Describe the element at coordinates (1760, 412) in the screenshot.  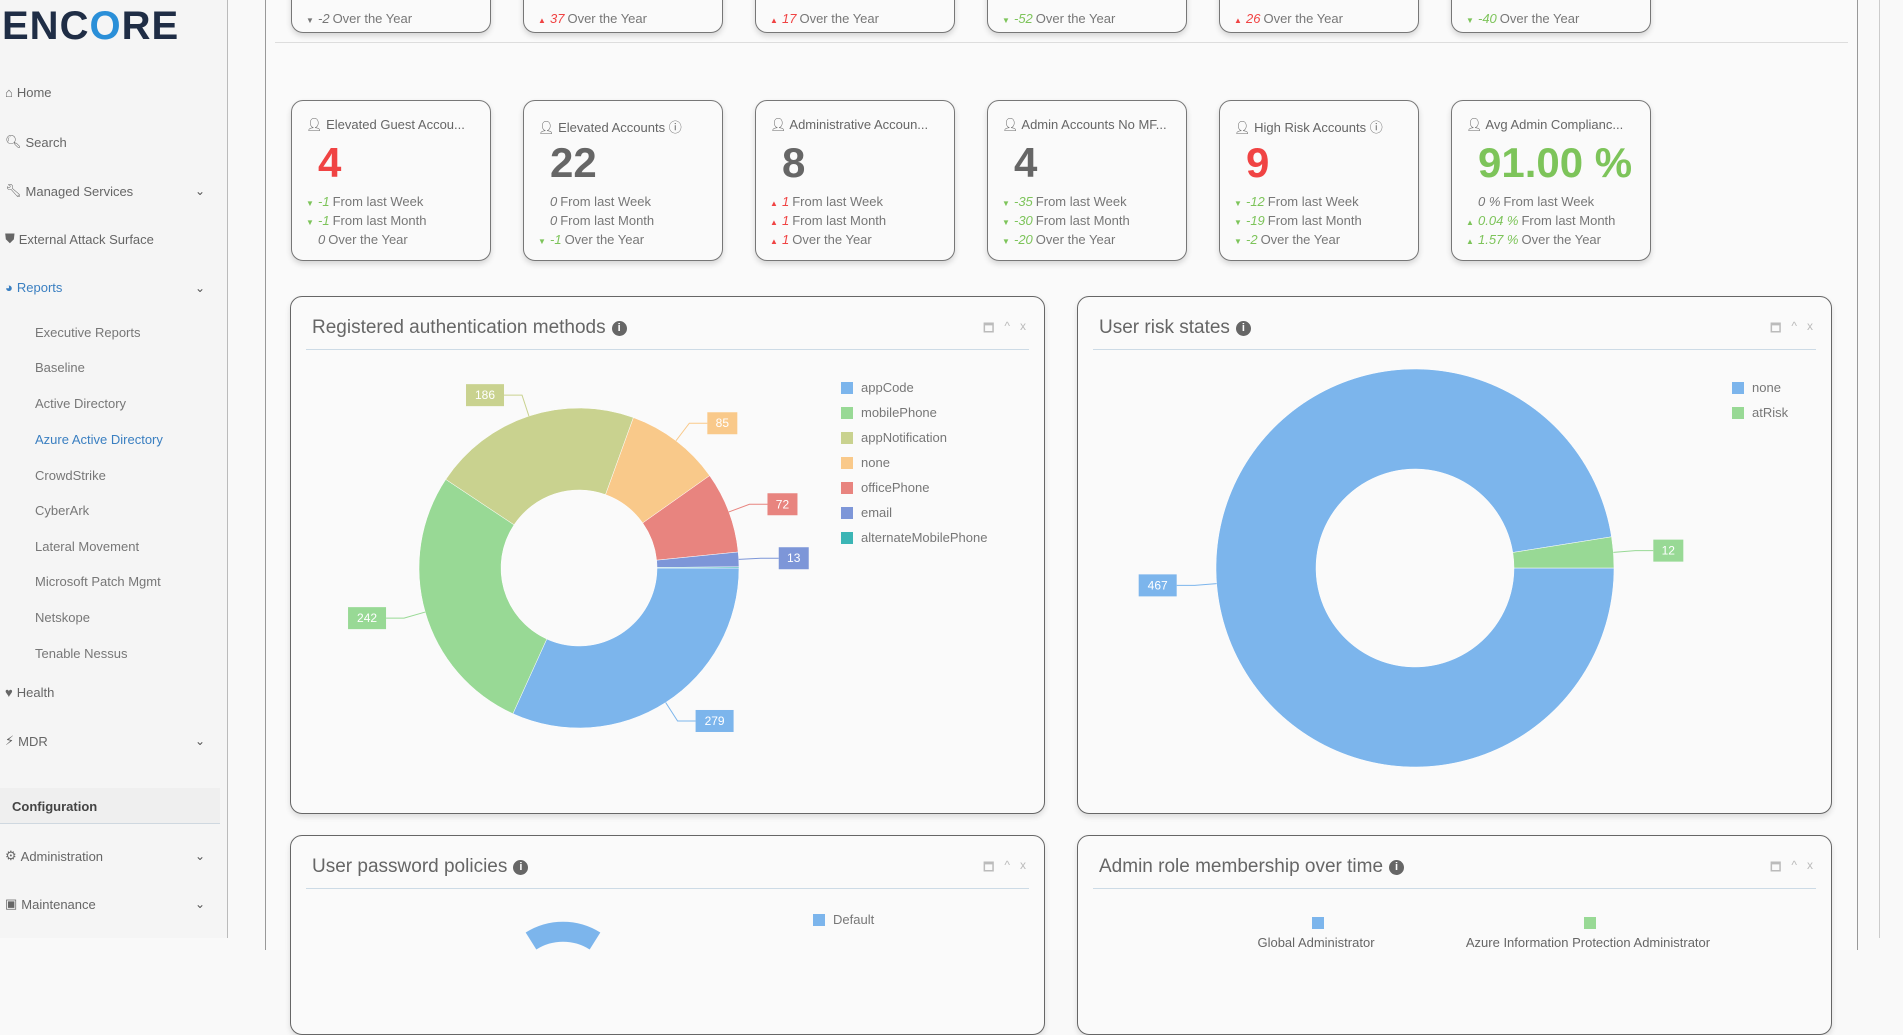
I see `legend-item: atRisk` at that location.